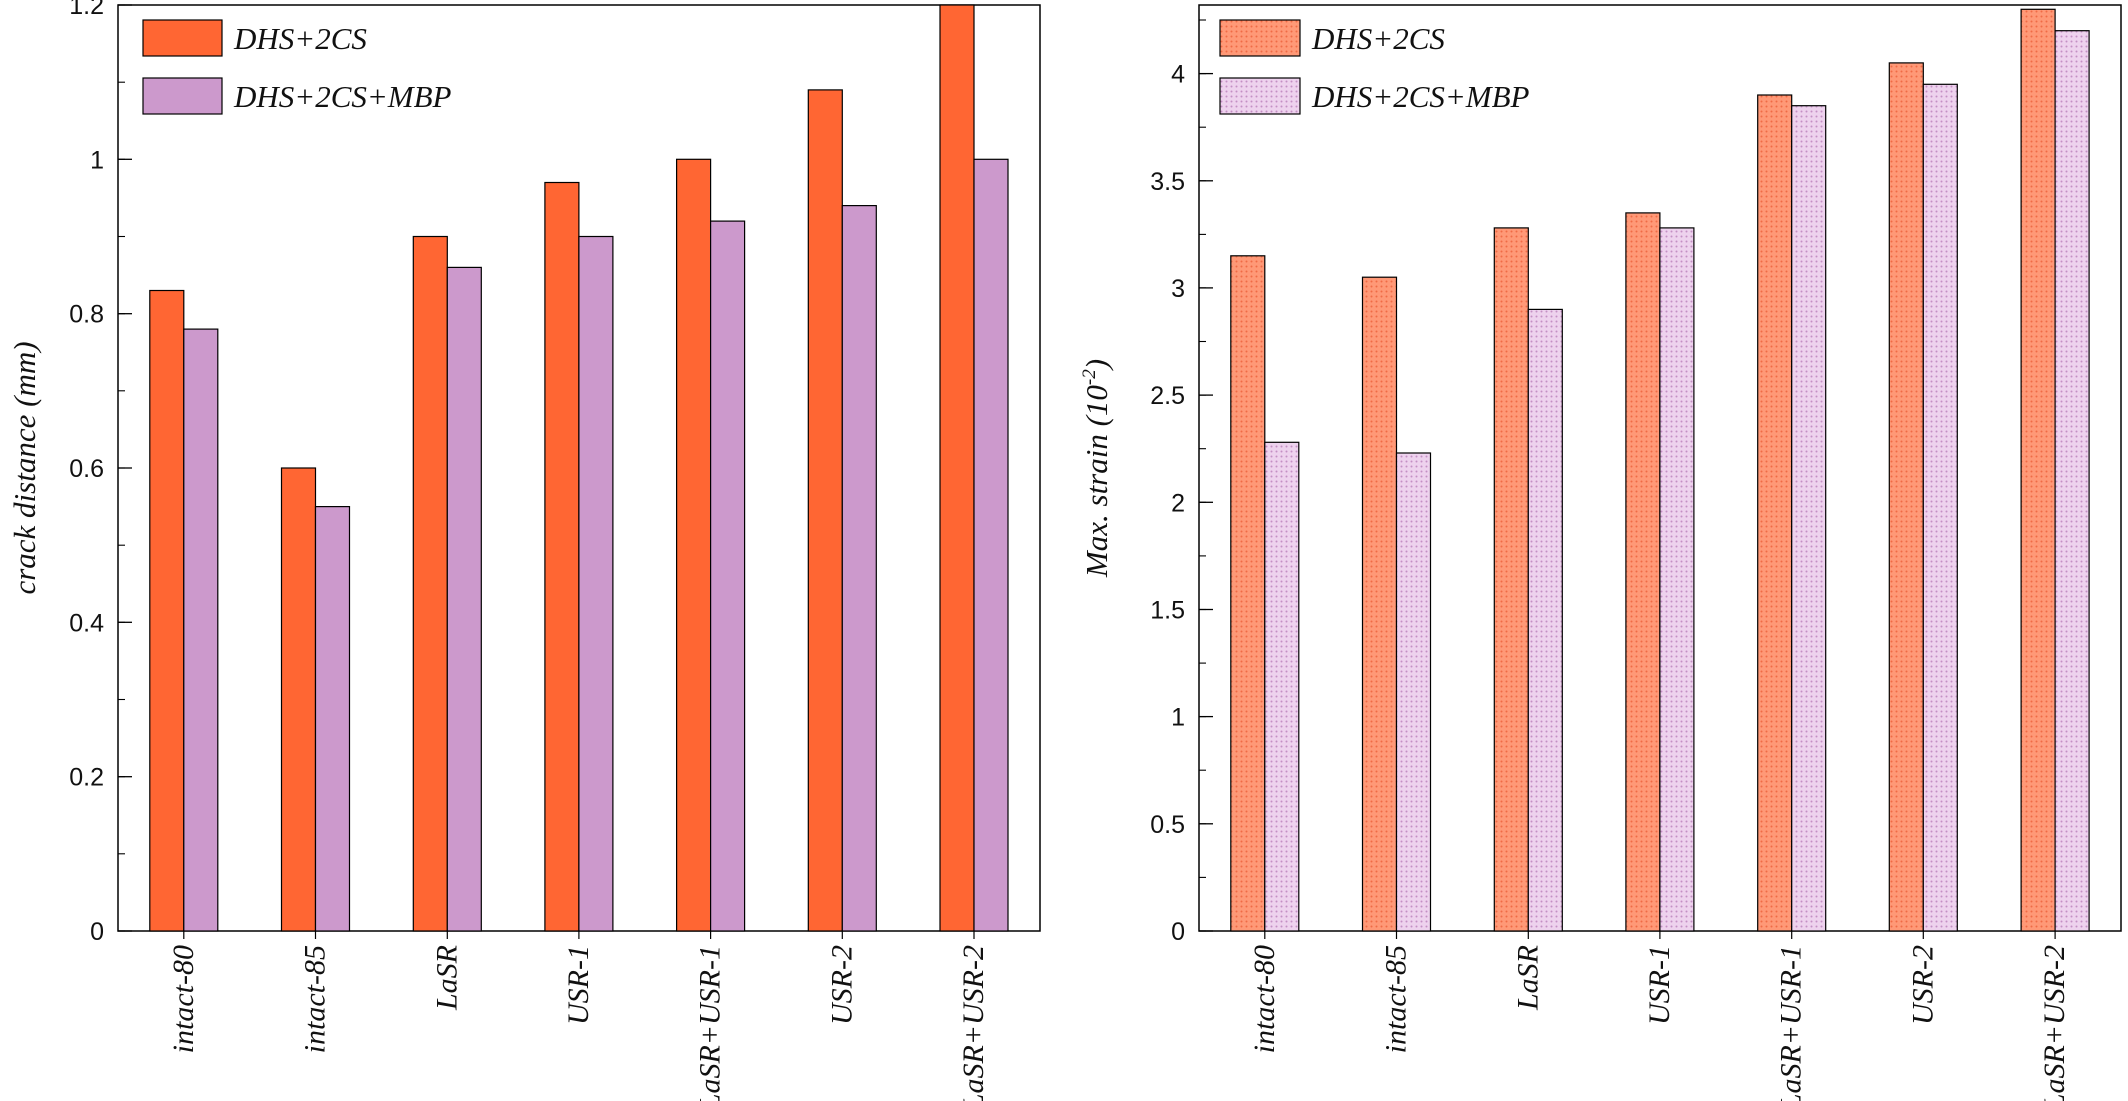 The image size is (2128, 1101). What do you see at coordinates (86, 469) in the screenshot?
I see `y-tick-label: 0.6` at bounding box center [86, 469].